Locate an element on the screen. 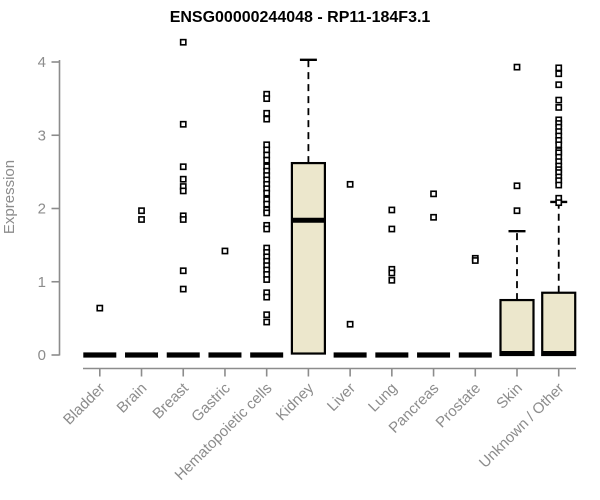 The image size is (600, 500). x-category-label: Brain is located at coordinates (132, 398).